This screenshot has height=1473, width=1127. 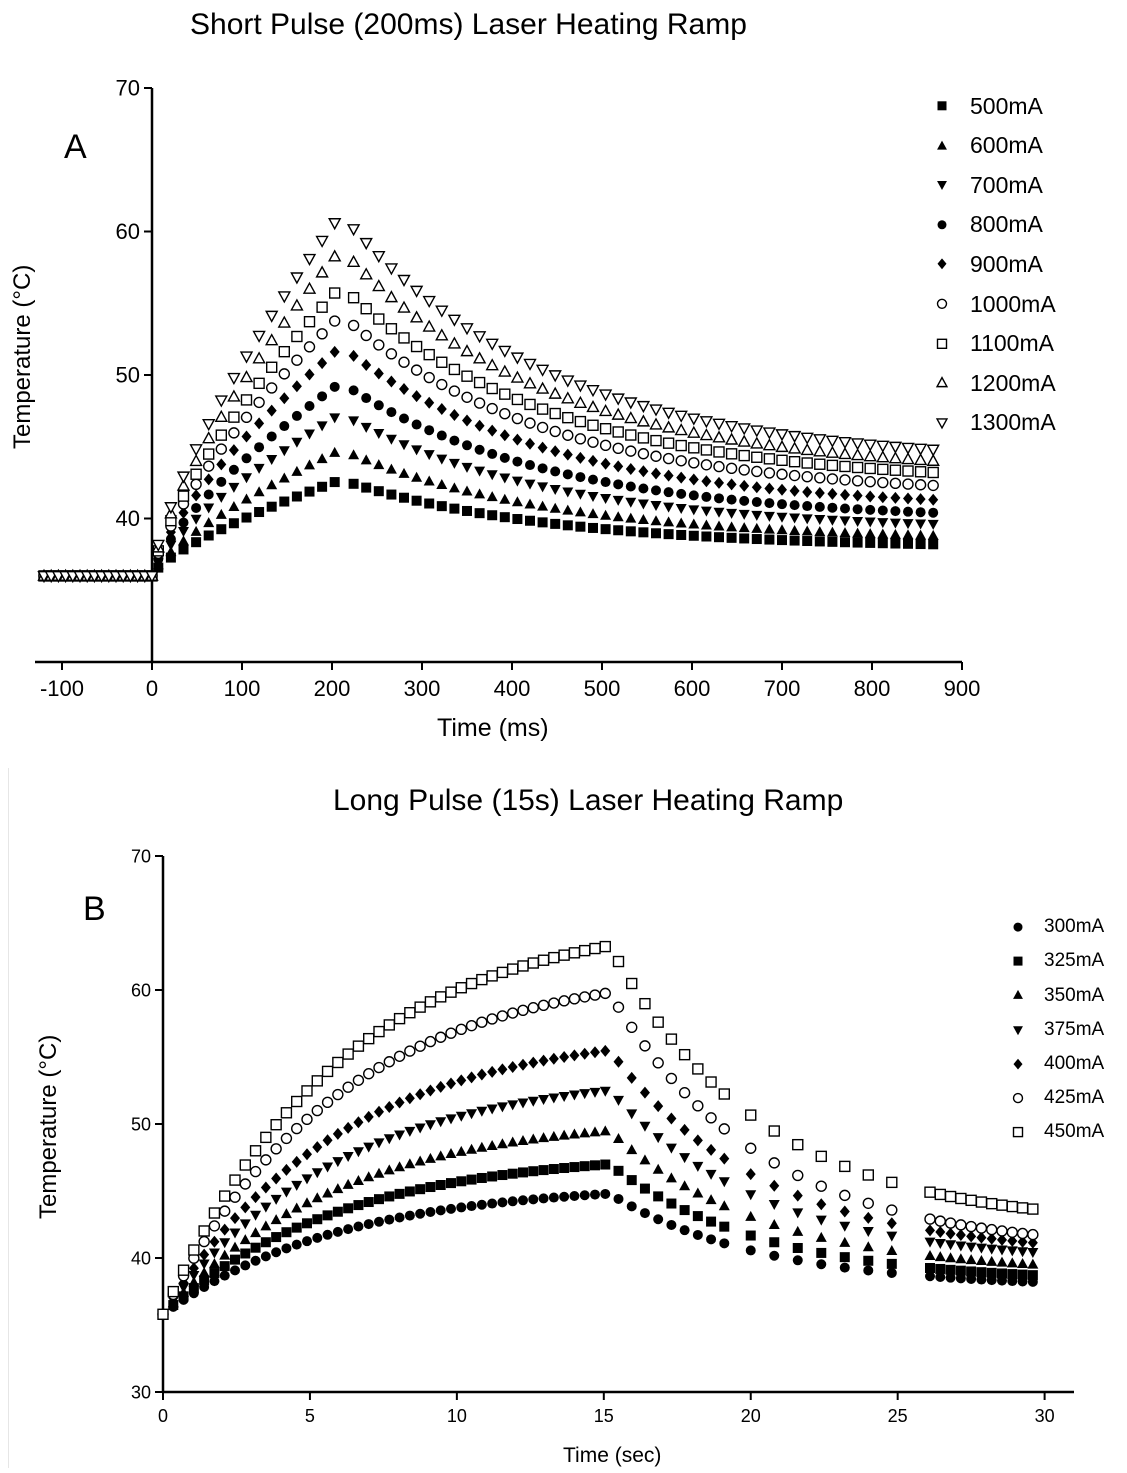 What do you see at coordinates (8, 1118) in the screenshot?
I see `panel-divider` at bounding box center [8, 1118].